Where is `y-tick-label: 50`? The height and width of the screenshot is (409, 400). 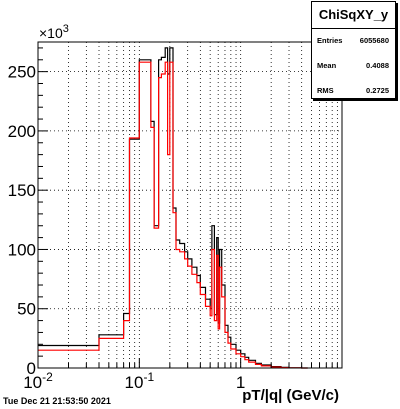
y-tick-label: 50 is located at coordinates (26, 309).